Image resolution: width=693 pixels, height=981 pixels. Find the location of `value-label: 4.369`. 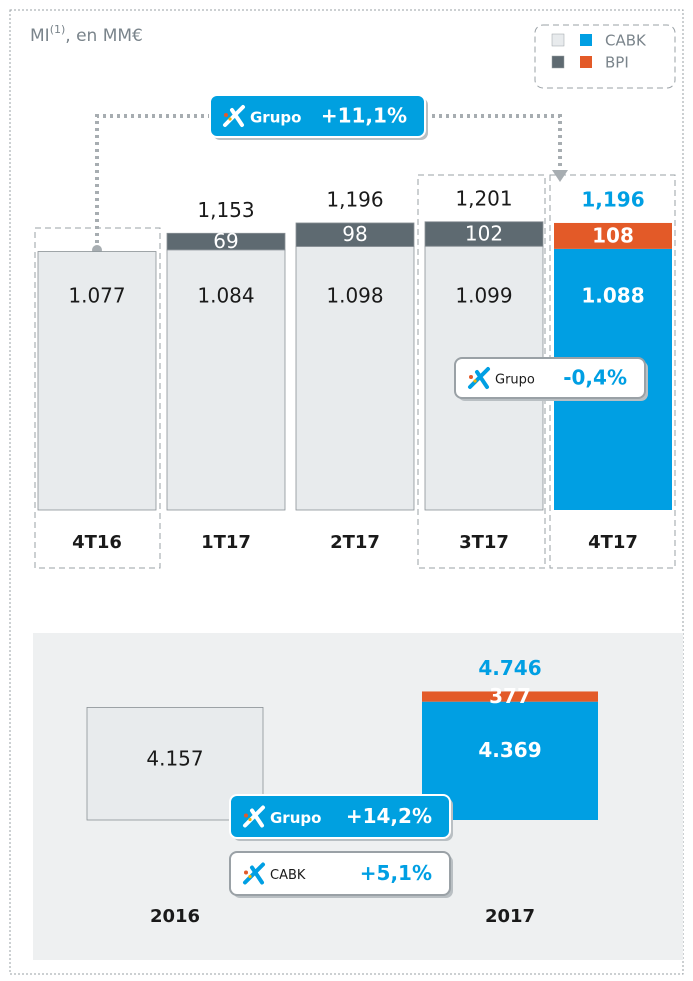

value-label: 4.369 is located at coordinates (509, 750).